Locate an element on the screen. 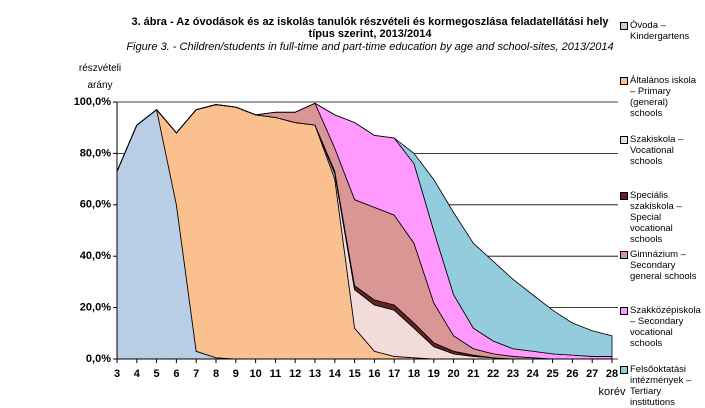 The image size is (705, 408). x-tick-label: 27 is located at coordinates (592, 374).